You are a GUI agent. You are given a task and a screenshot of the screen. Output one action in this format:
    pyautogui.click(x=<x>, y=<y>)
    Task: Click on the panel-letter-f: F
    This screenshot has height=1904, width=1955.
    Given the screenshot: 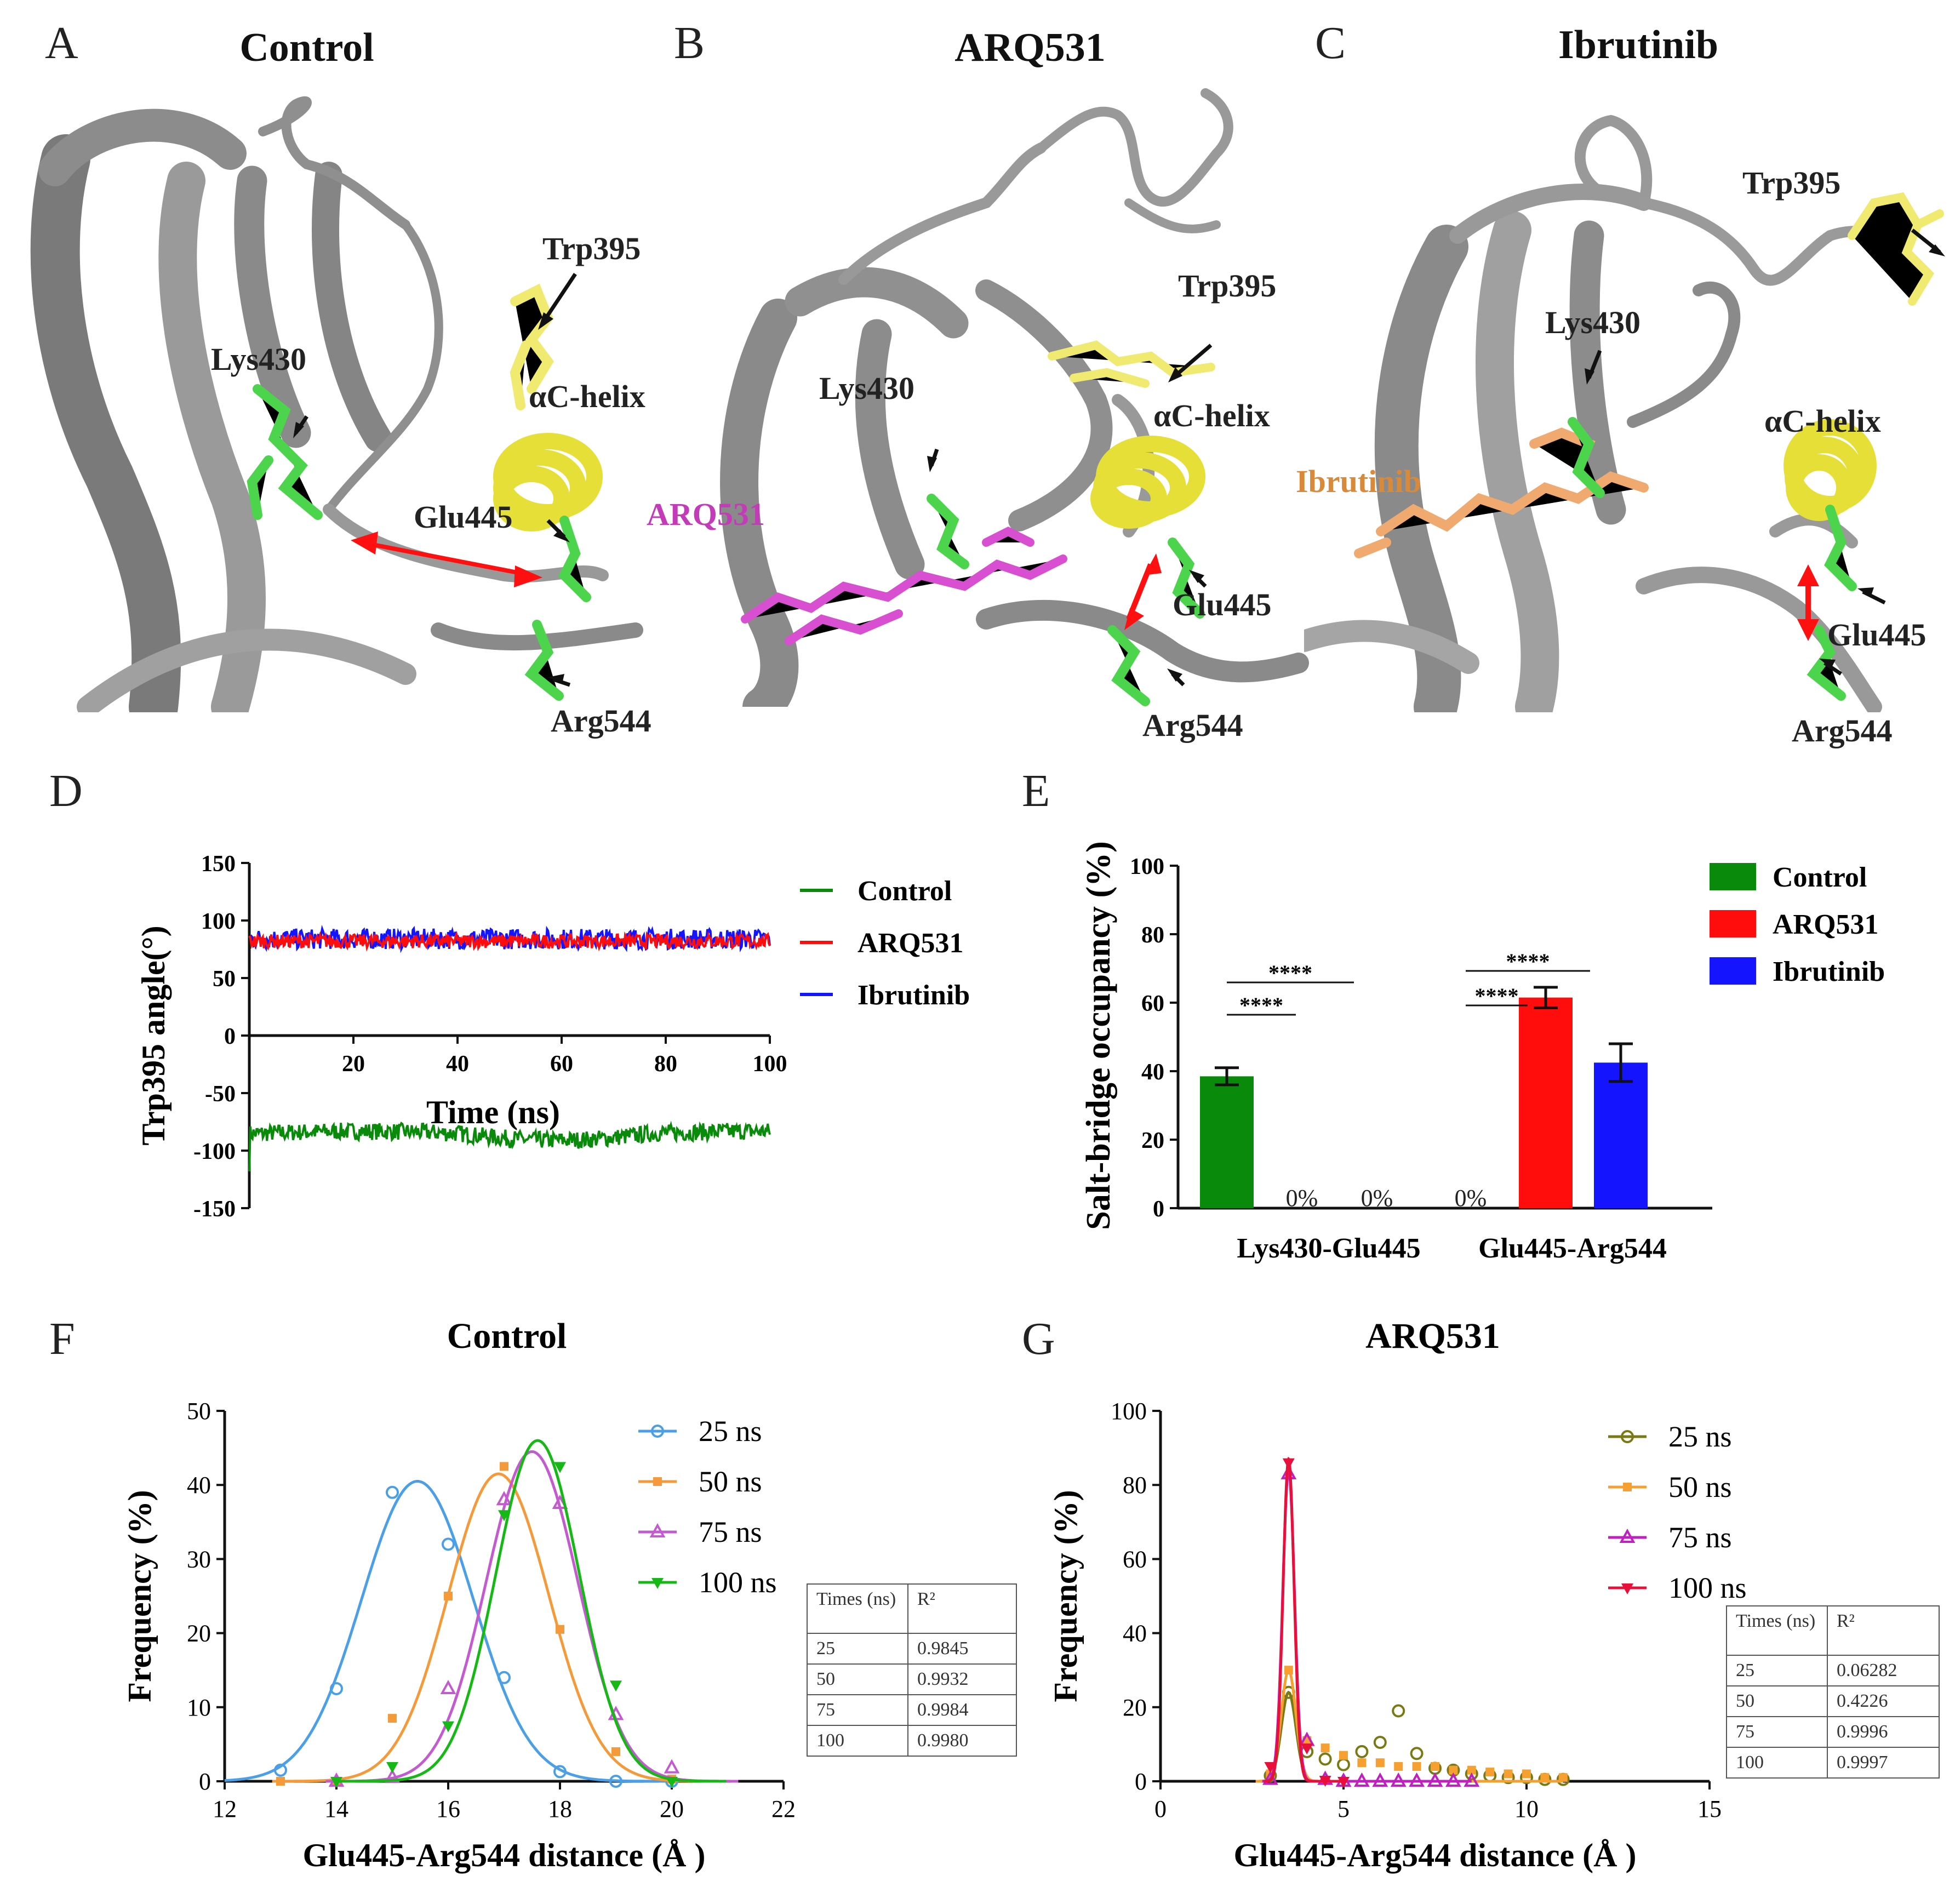 What is the action you would take?
    pyautogui.click(x=62, y=1339)
    